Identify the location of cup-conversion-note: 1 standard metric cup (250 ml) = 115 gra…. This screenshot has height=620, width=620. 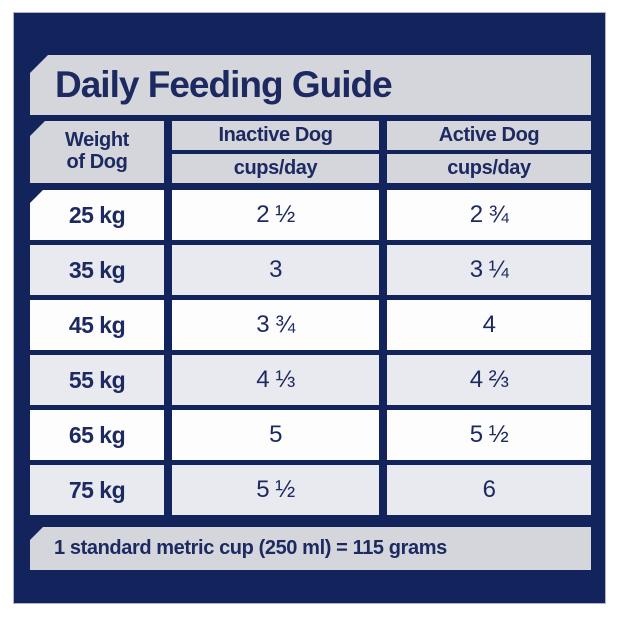
(250, 548).